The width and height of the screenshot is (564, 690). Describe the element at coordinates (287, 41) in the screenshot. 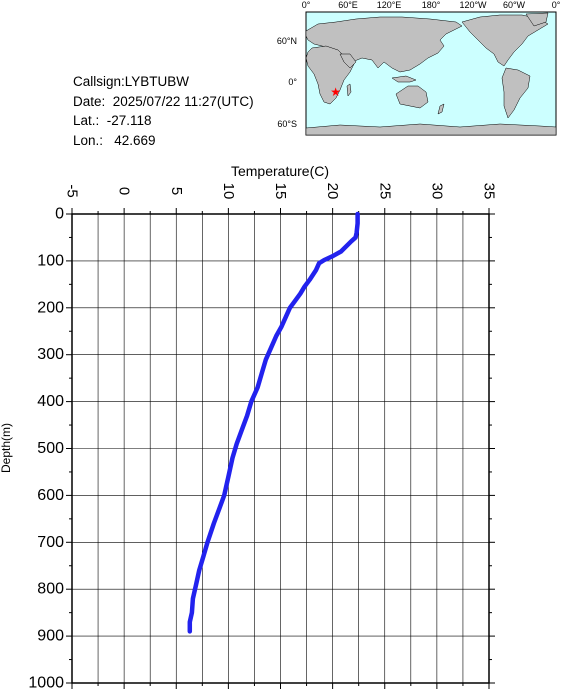

I see `map-lat-label: 60°N` at that location.